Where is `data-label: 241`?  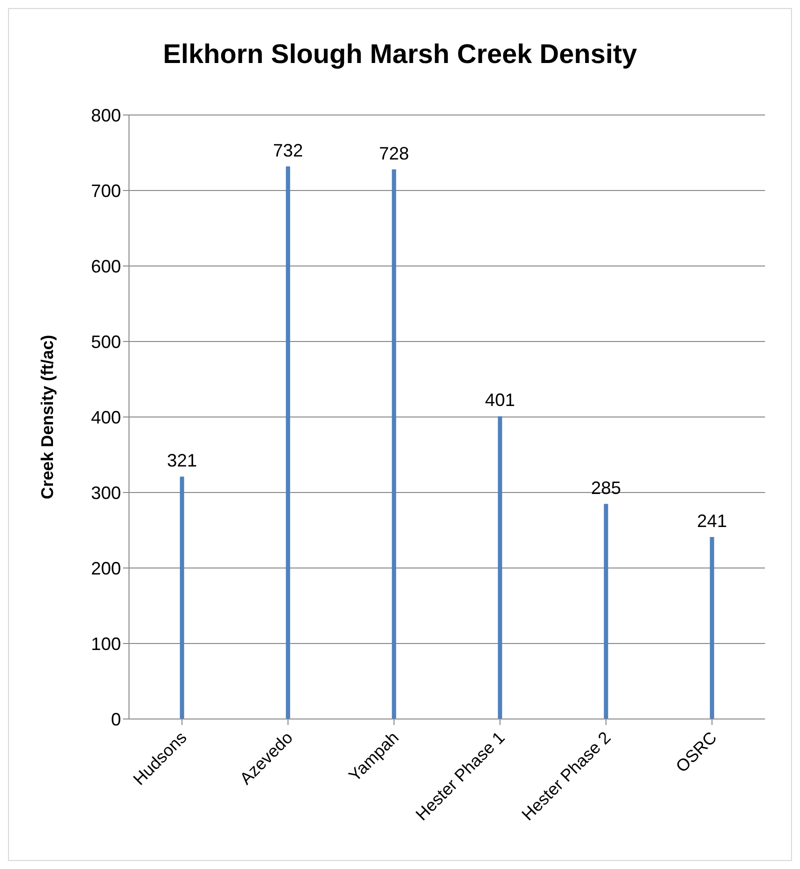
data-label: 241 is located at coordinates (712, 521).